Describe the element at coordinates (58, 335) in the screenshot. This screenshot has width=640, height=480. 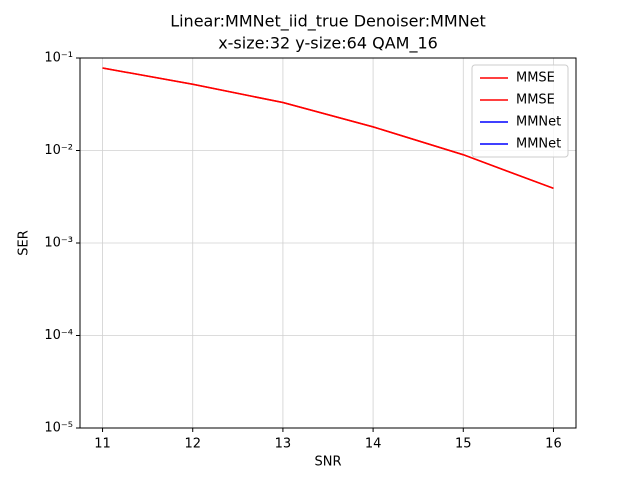
I see `y-tick-label: 10⁻⁴` at that location.